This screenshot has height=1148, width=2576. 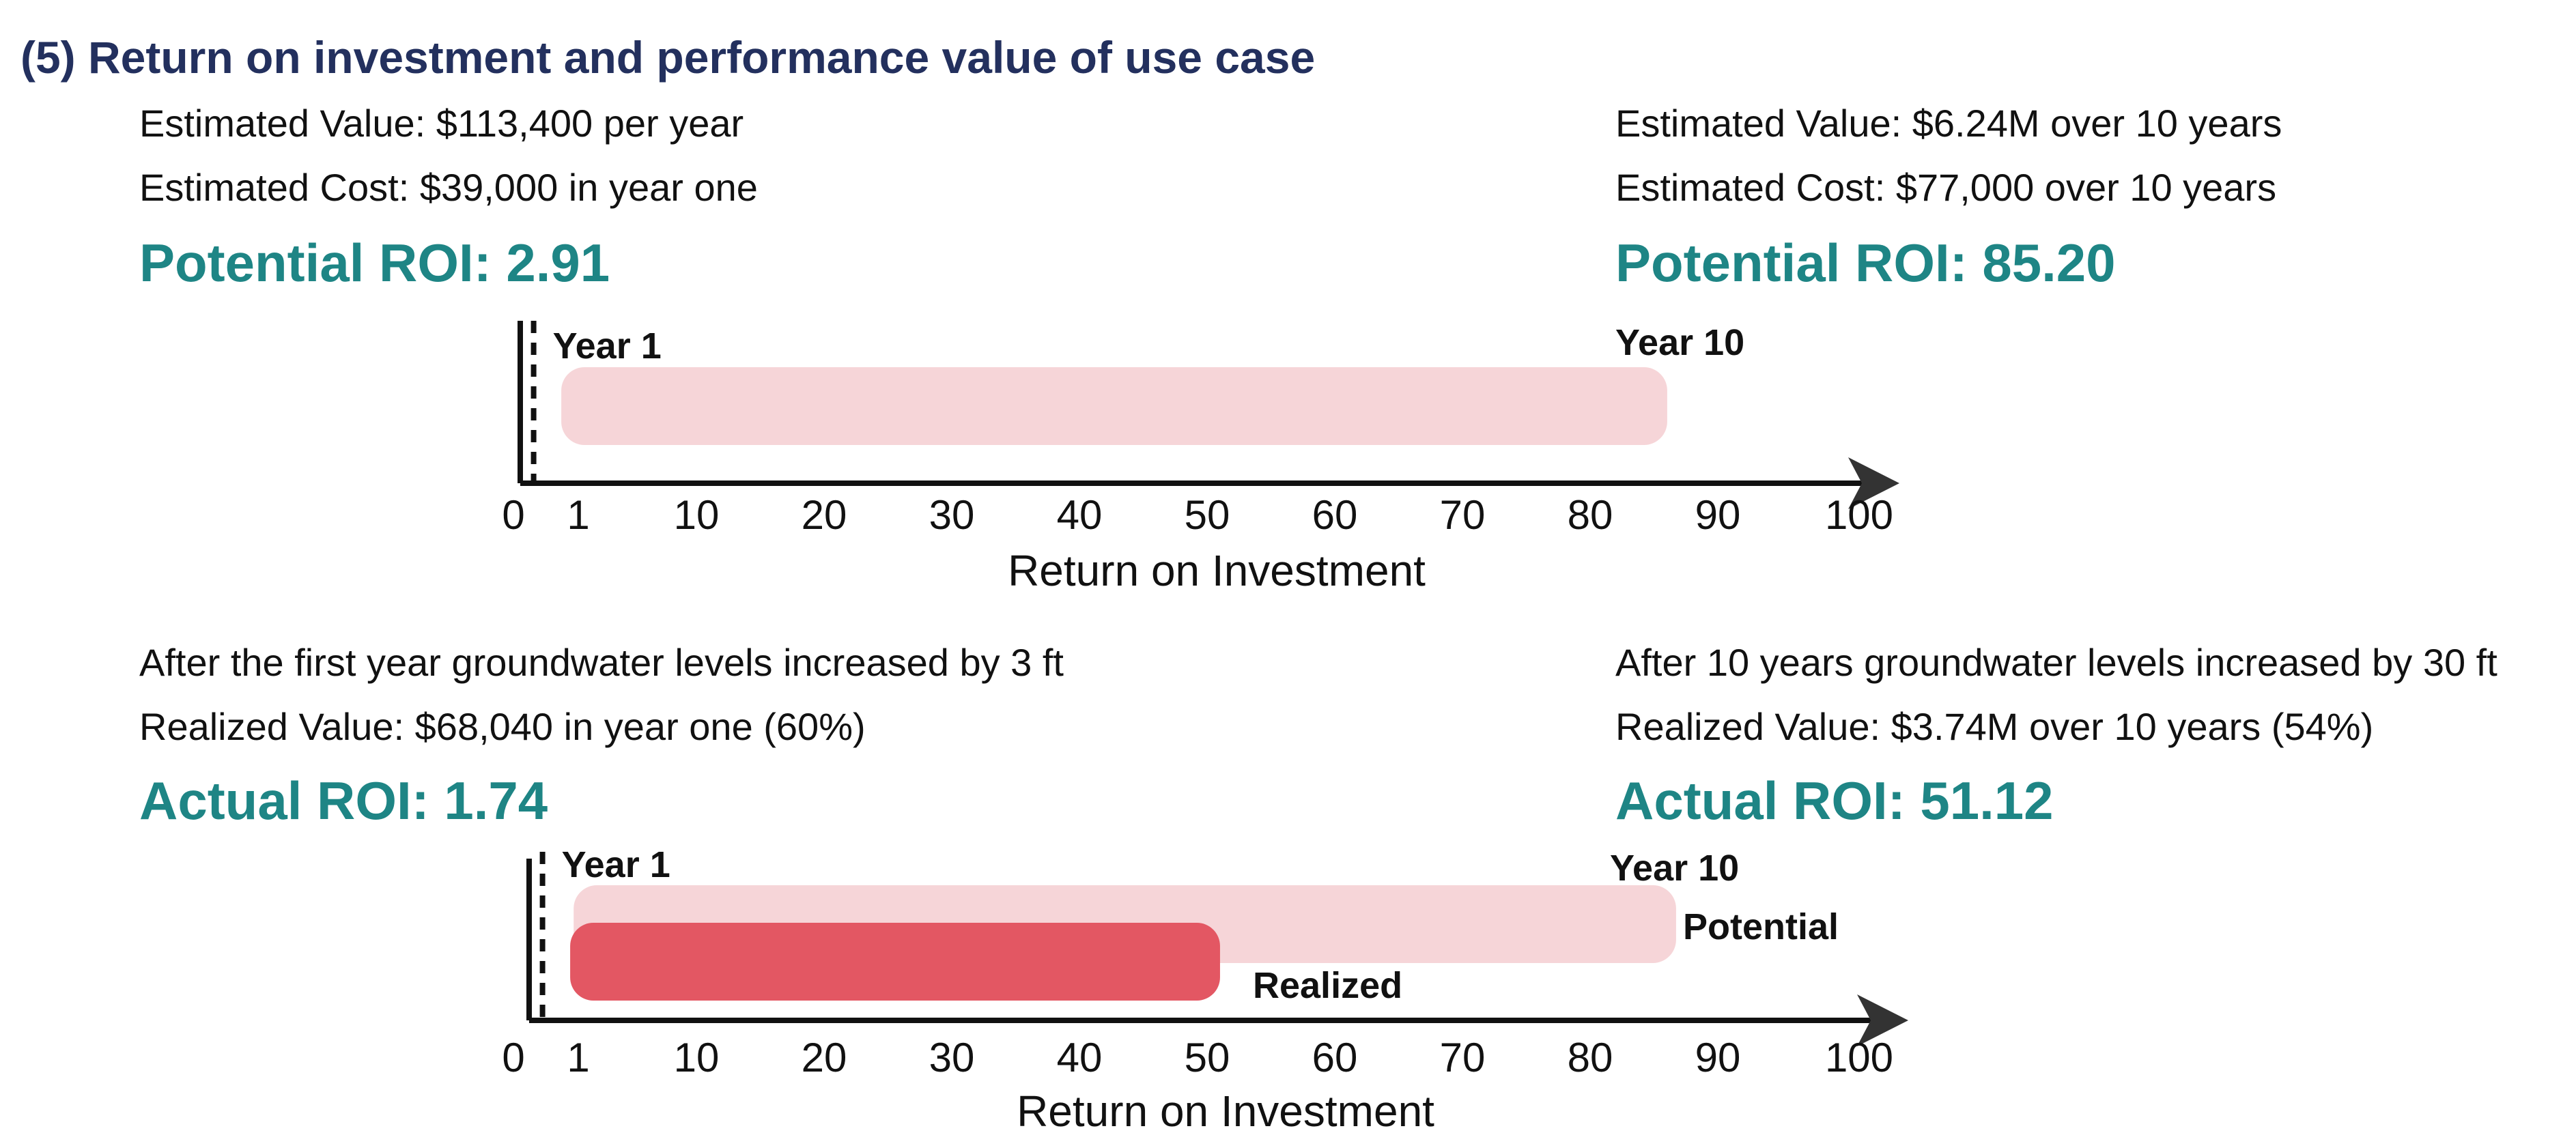 I want to click on year-10-label-1: Year 10, so click(x=1680, y=342).